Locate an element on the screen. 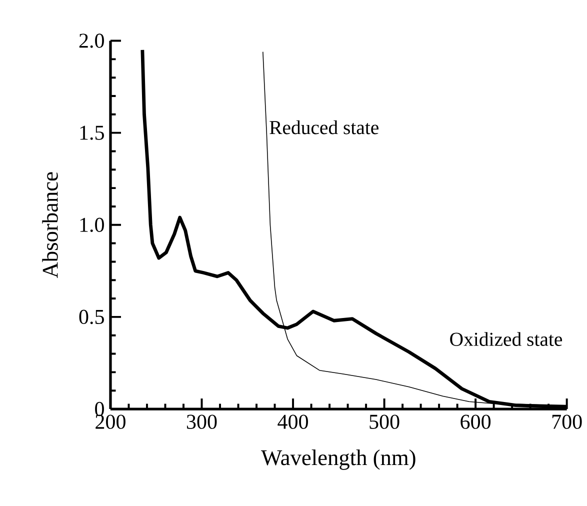  x-tick-label: 300 is located at coordinates (201, 421).